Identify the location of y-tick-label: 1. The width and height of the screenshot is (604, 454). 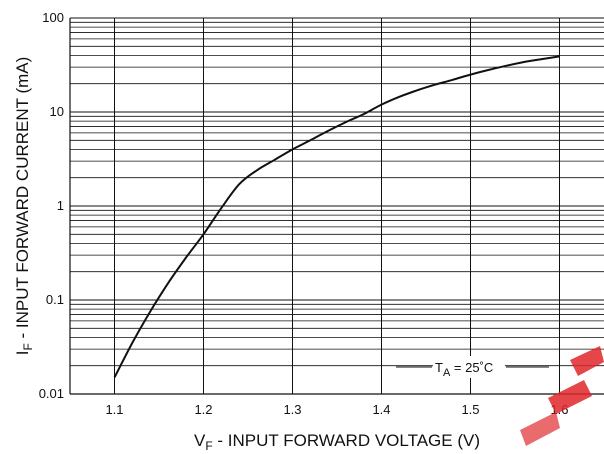
(60, 205).